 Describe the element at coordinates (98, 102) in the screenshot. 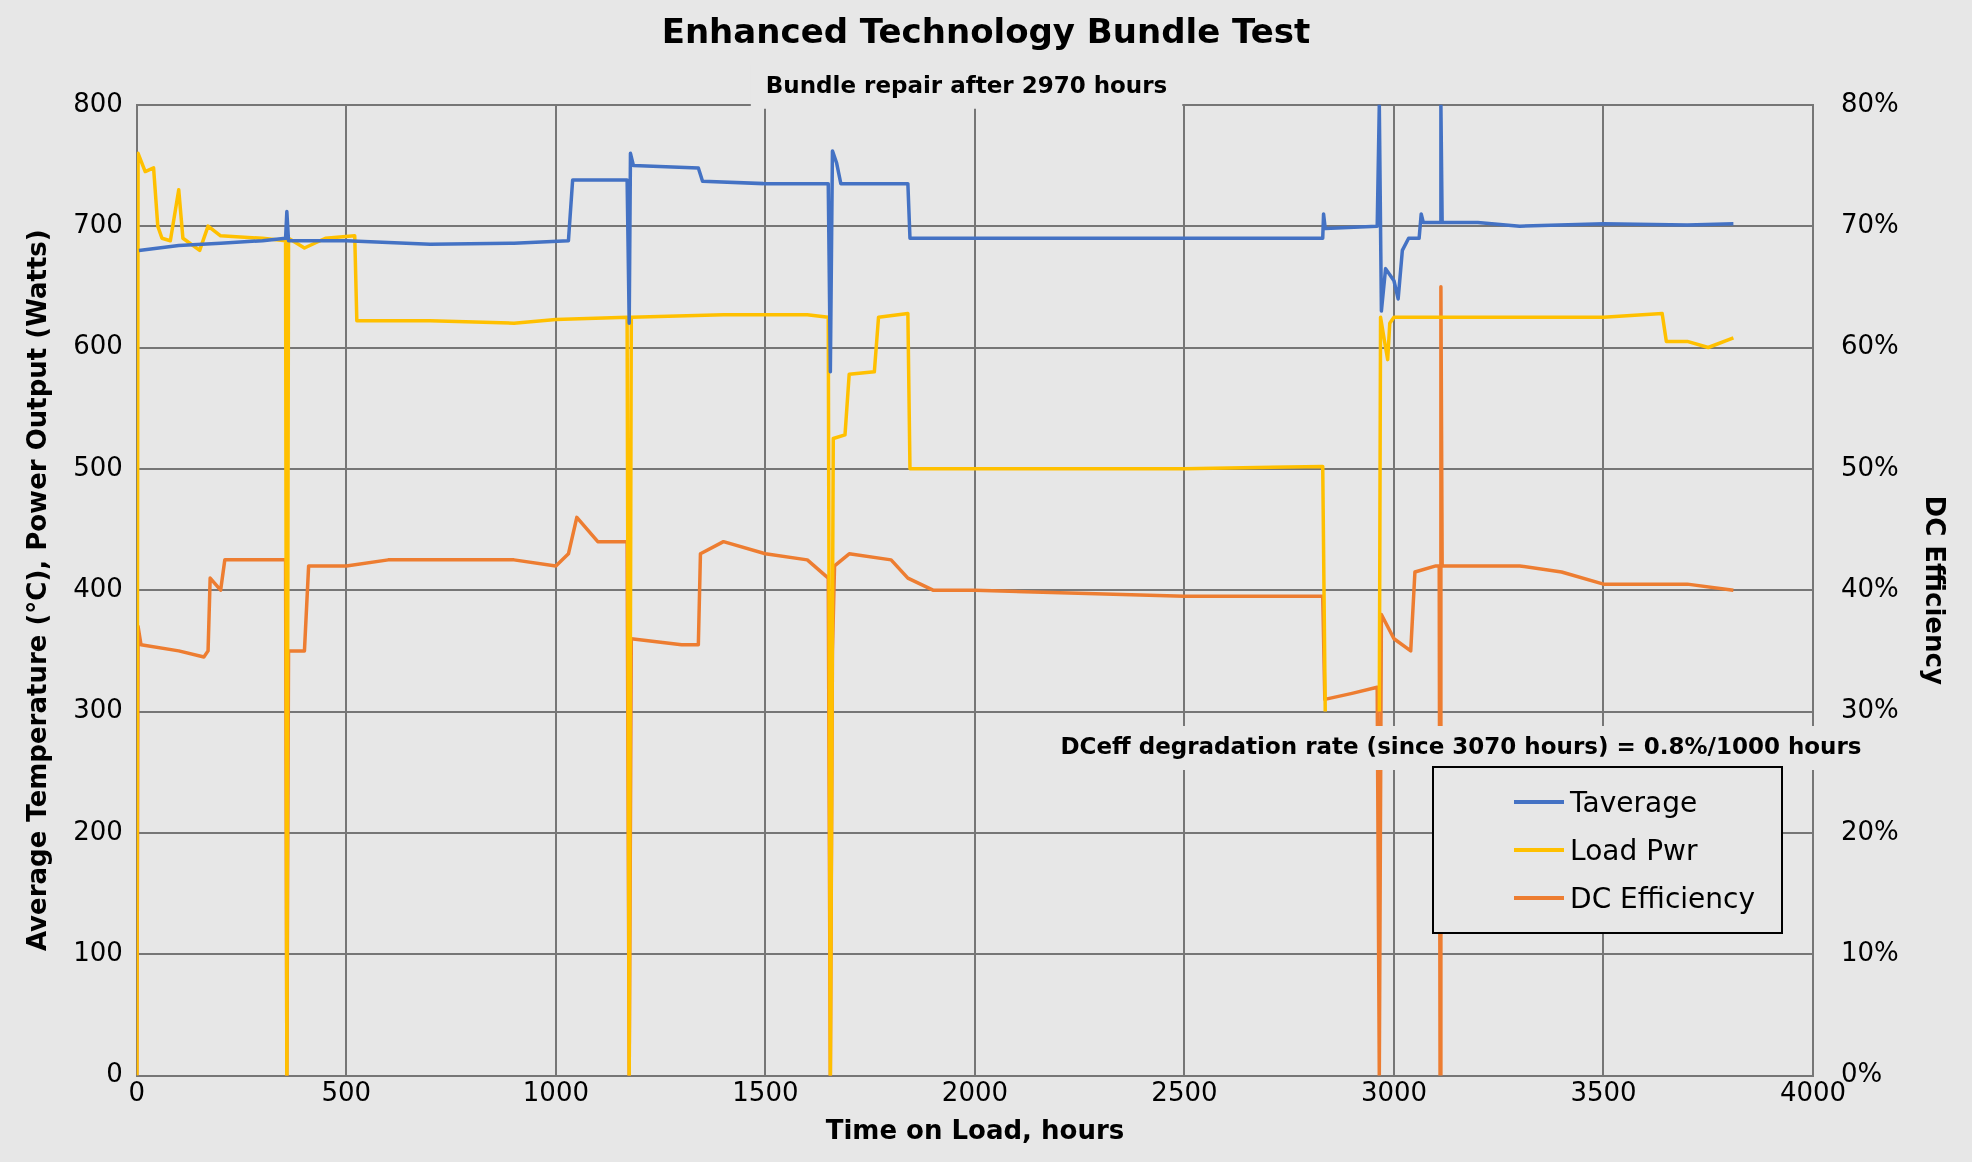

I see `y-tick-label: 800` at that location.